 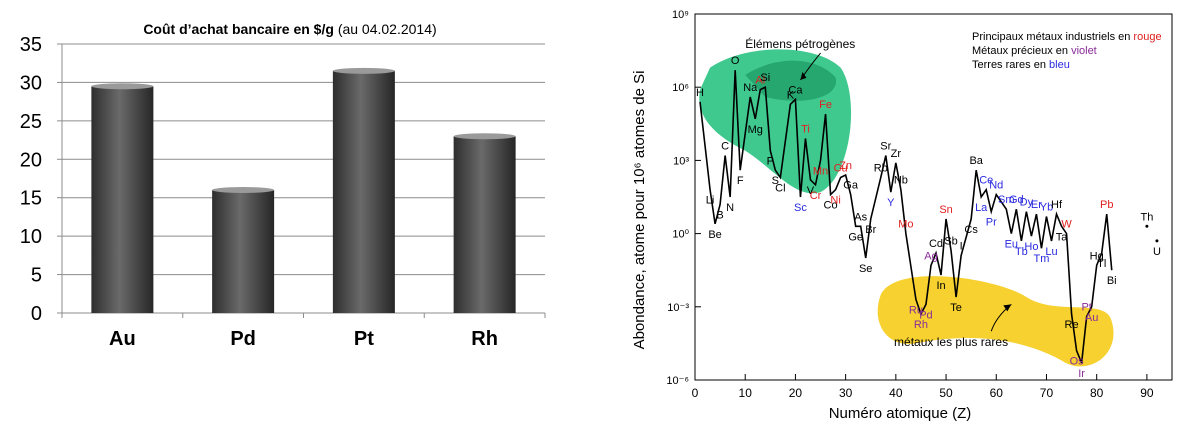 I want to click on element-label: Cl, so click(x=780, y=188).